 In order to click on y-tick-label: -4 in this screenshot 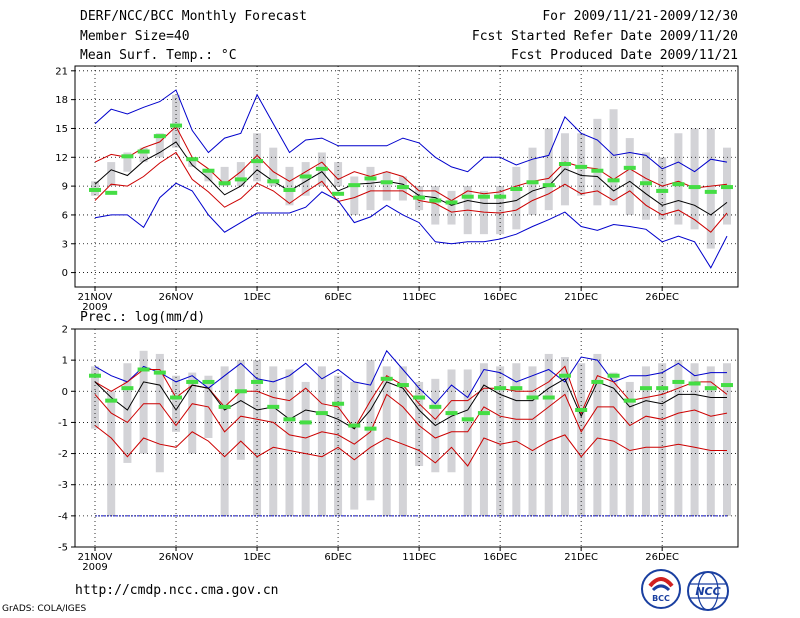, I will do `click(63, 516)`.